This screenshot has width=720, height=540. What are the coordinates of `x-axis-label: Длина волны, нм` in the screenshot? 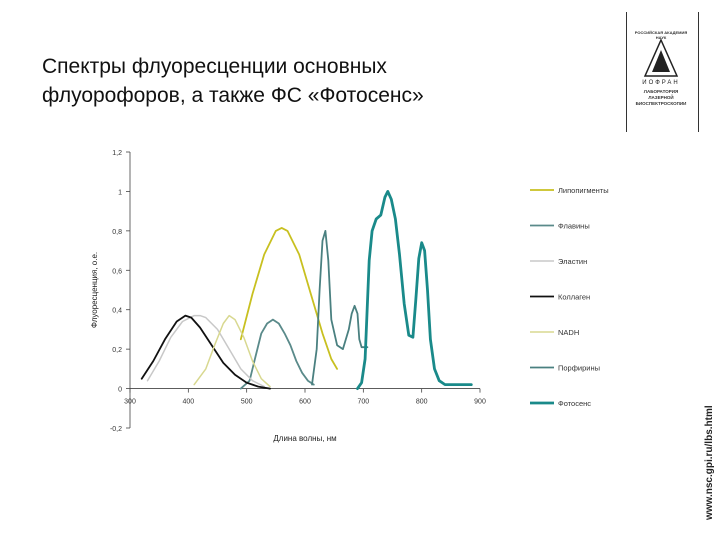 It's located at (304, 438).